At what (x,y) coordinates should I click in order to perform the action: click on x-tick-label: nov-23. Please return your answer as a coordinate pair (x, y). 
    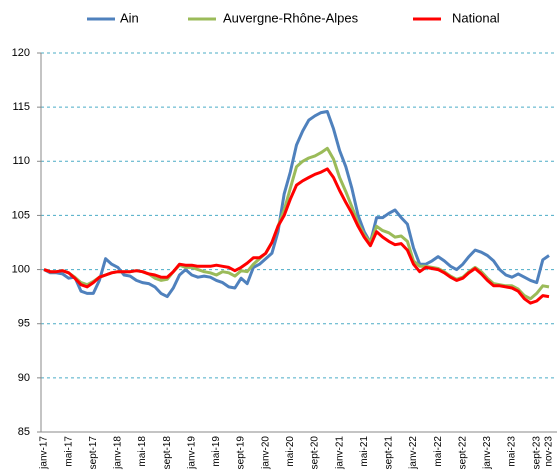
    Looking at the image, I should click on (549, 451).